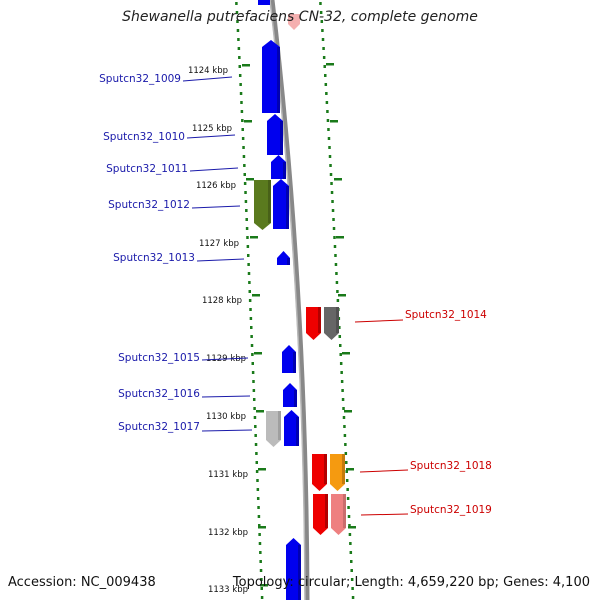  What do you see at coordinates (451, 510) in the screenshot?
I see `gene-label: Sputcn32_1019` at bounding box center [451, 510].